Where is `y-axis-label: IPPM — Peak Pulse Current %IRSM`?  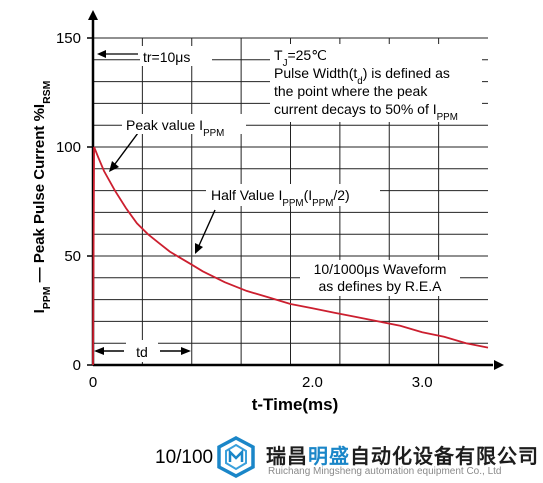 y-axis-label: IPPM — Peak Pulse Current %IRSM is located at coordinates (42, 196).